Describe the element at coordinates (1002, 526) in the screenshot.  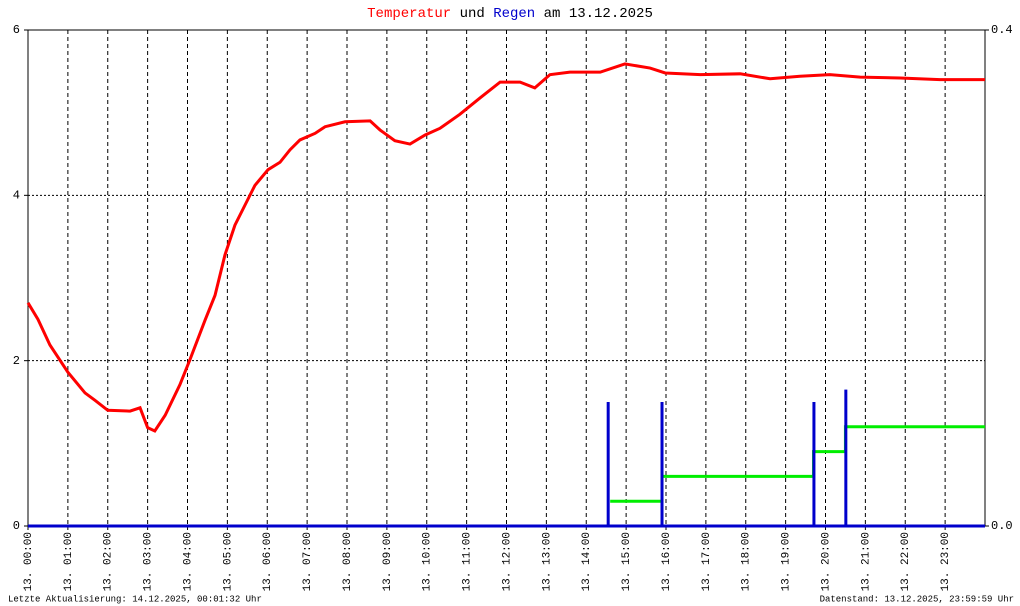
I see `y2-tick-label: 0.0` at that location.